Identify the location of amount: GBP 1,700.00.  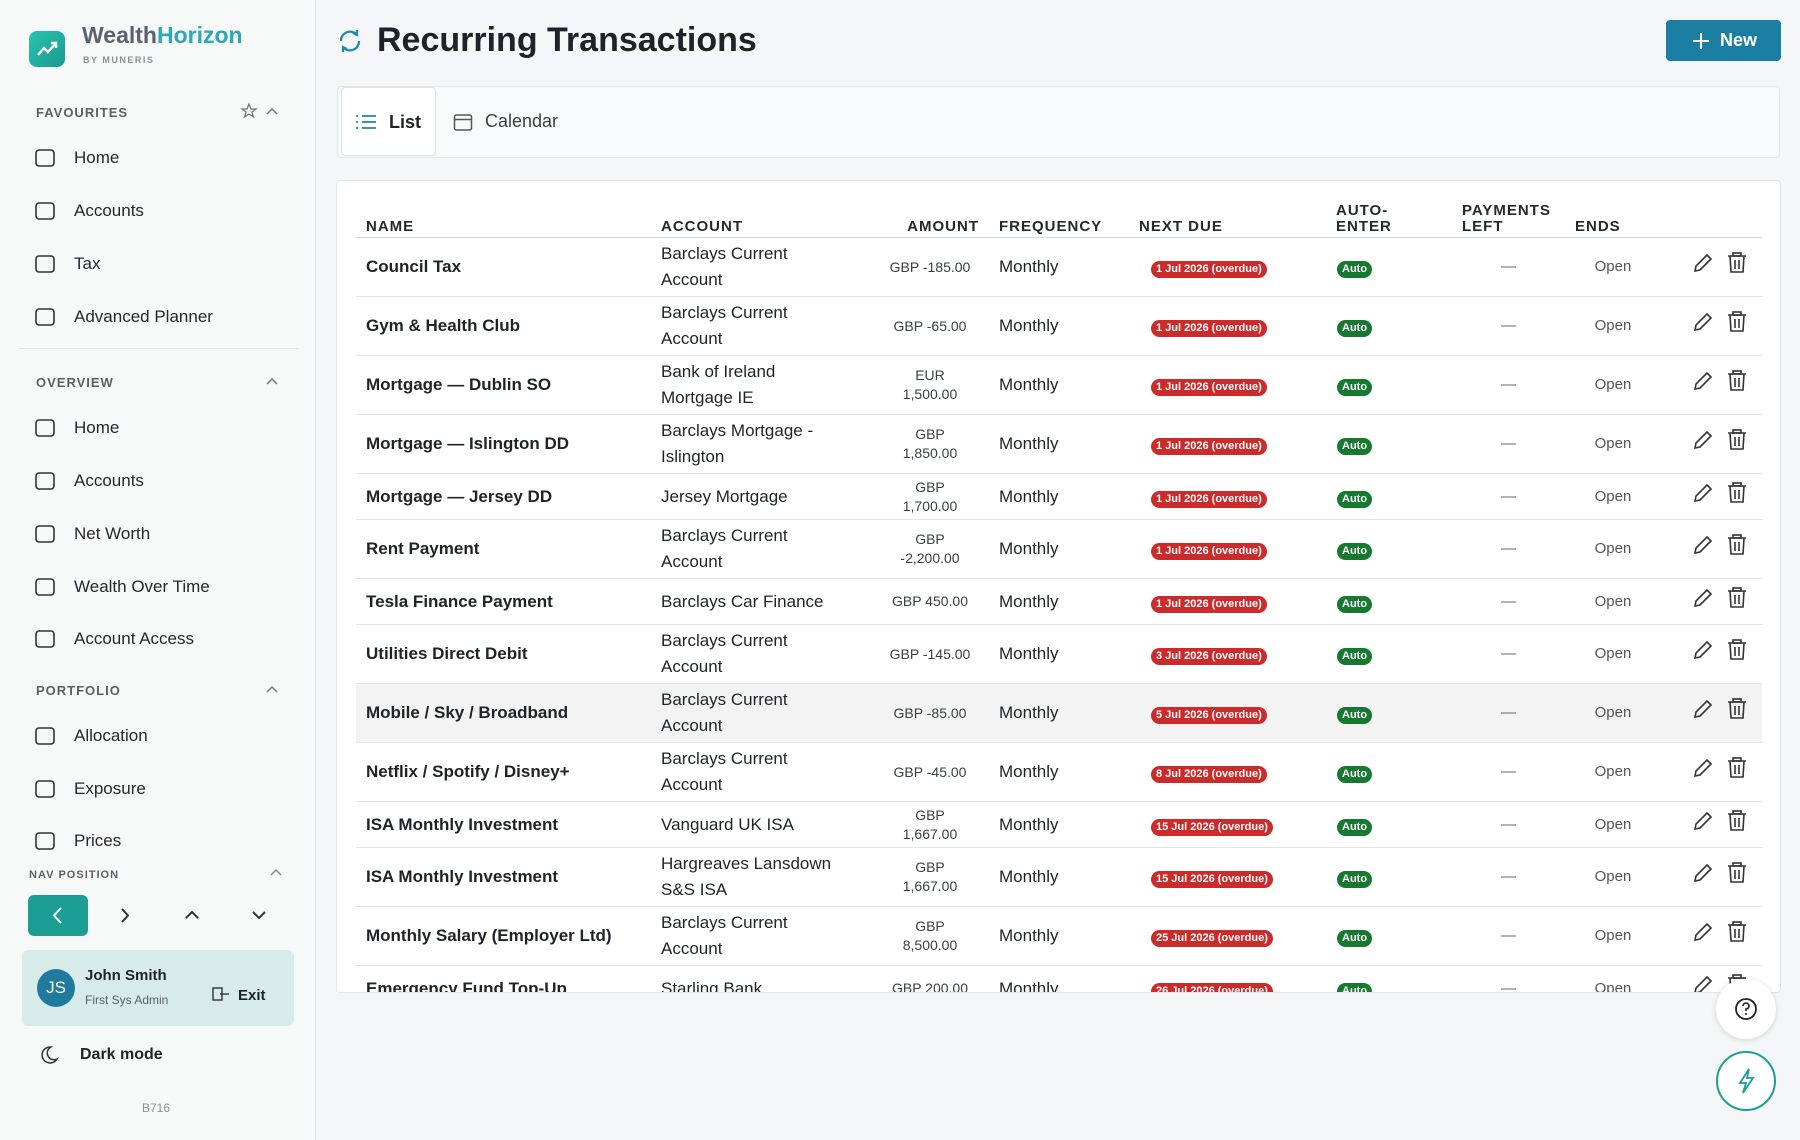
(930, 496).